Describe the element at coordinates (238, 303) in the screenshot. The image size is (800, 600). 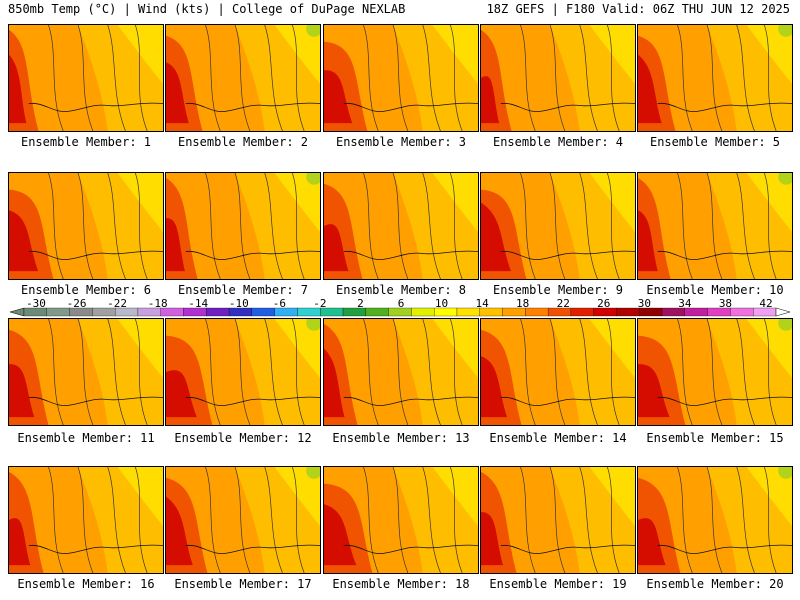
I see `colorbar-tick-label: -10` at that location.